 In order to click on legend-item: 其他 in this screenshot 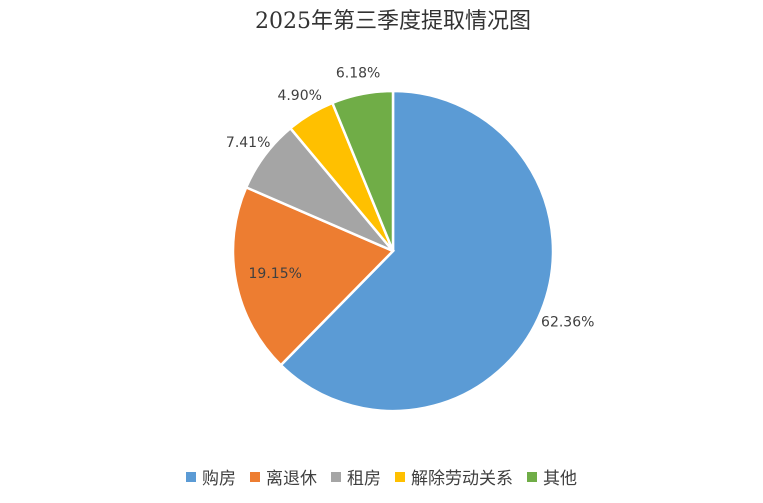, I will do `click(552, 476)`.